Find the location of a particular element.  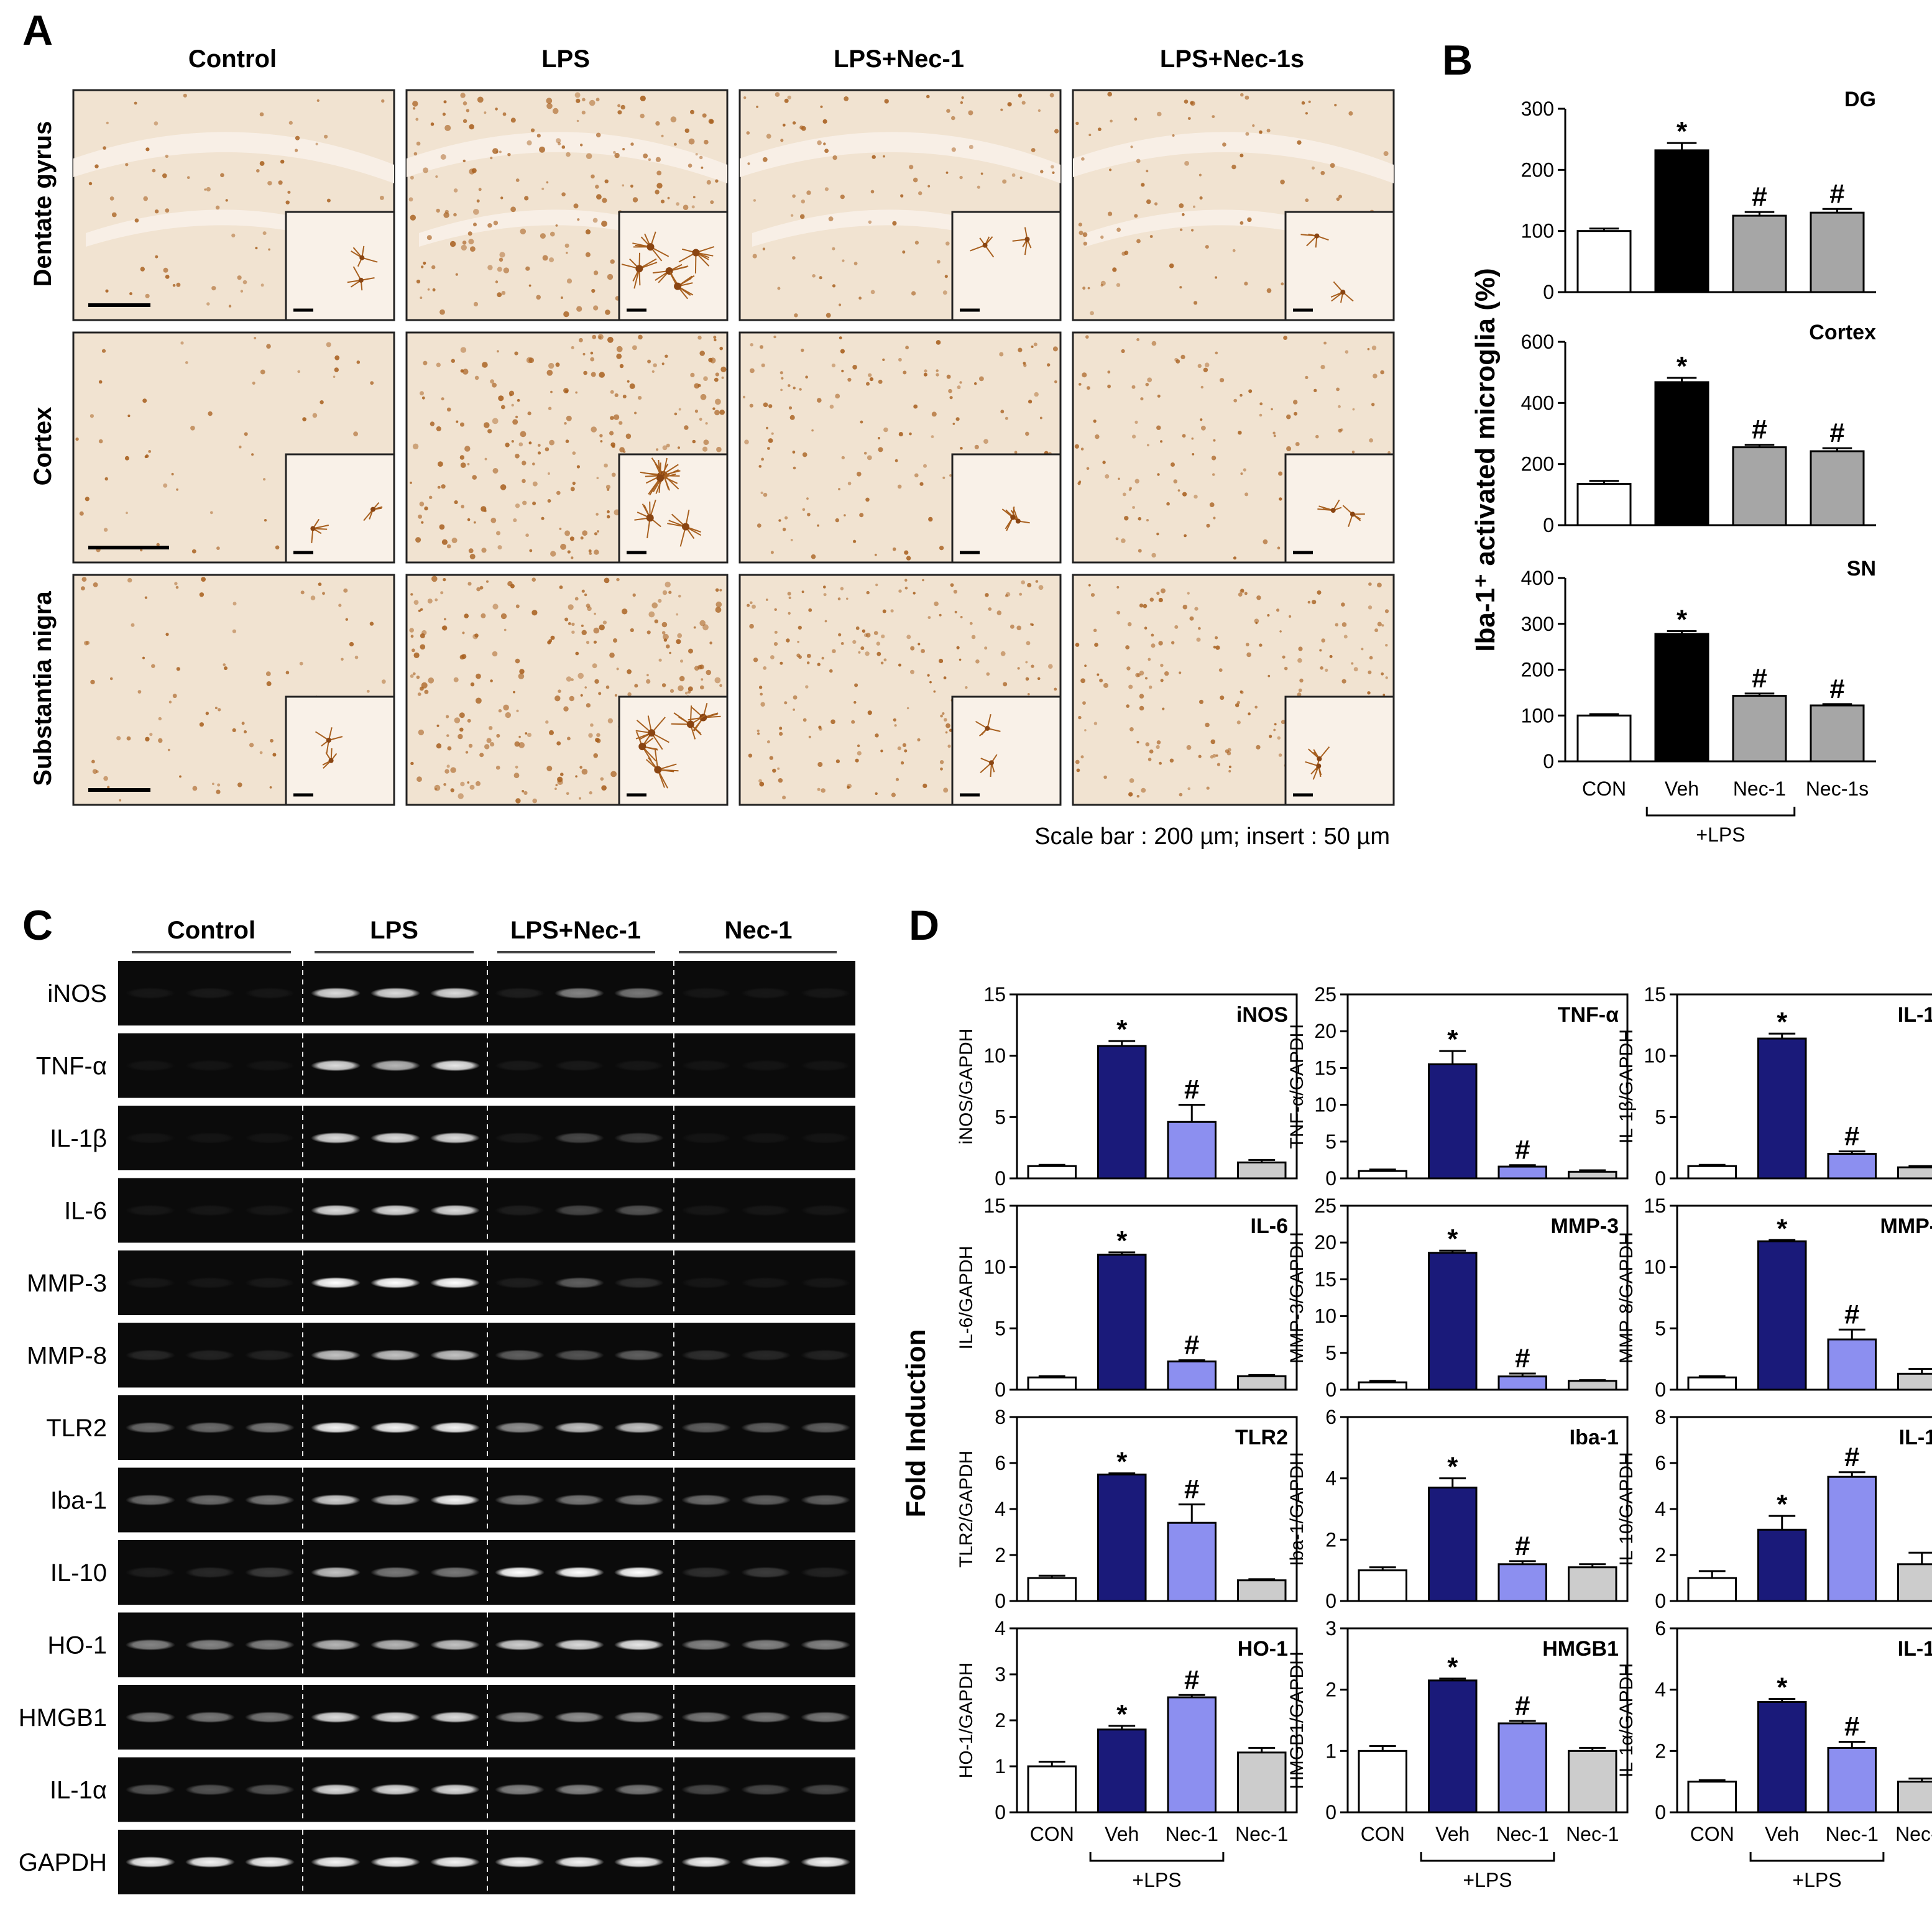

gel-row-iba-1: Iba-1 is located at coordinates (452, 1500).